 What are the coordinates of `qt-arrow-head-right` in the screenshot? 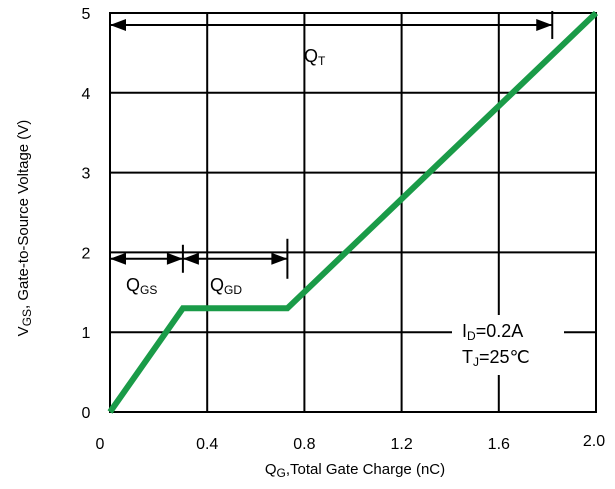 It's located at (544, 24).